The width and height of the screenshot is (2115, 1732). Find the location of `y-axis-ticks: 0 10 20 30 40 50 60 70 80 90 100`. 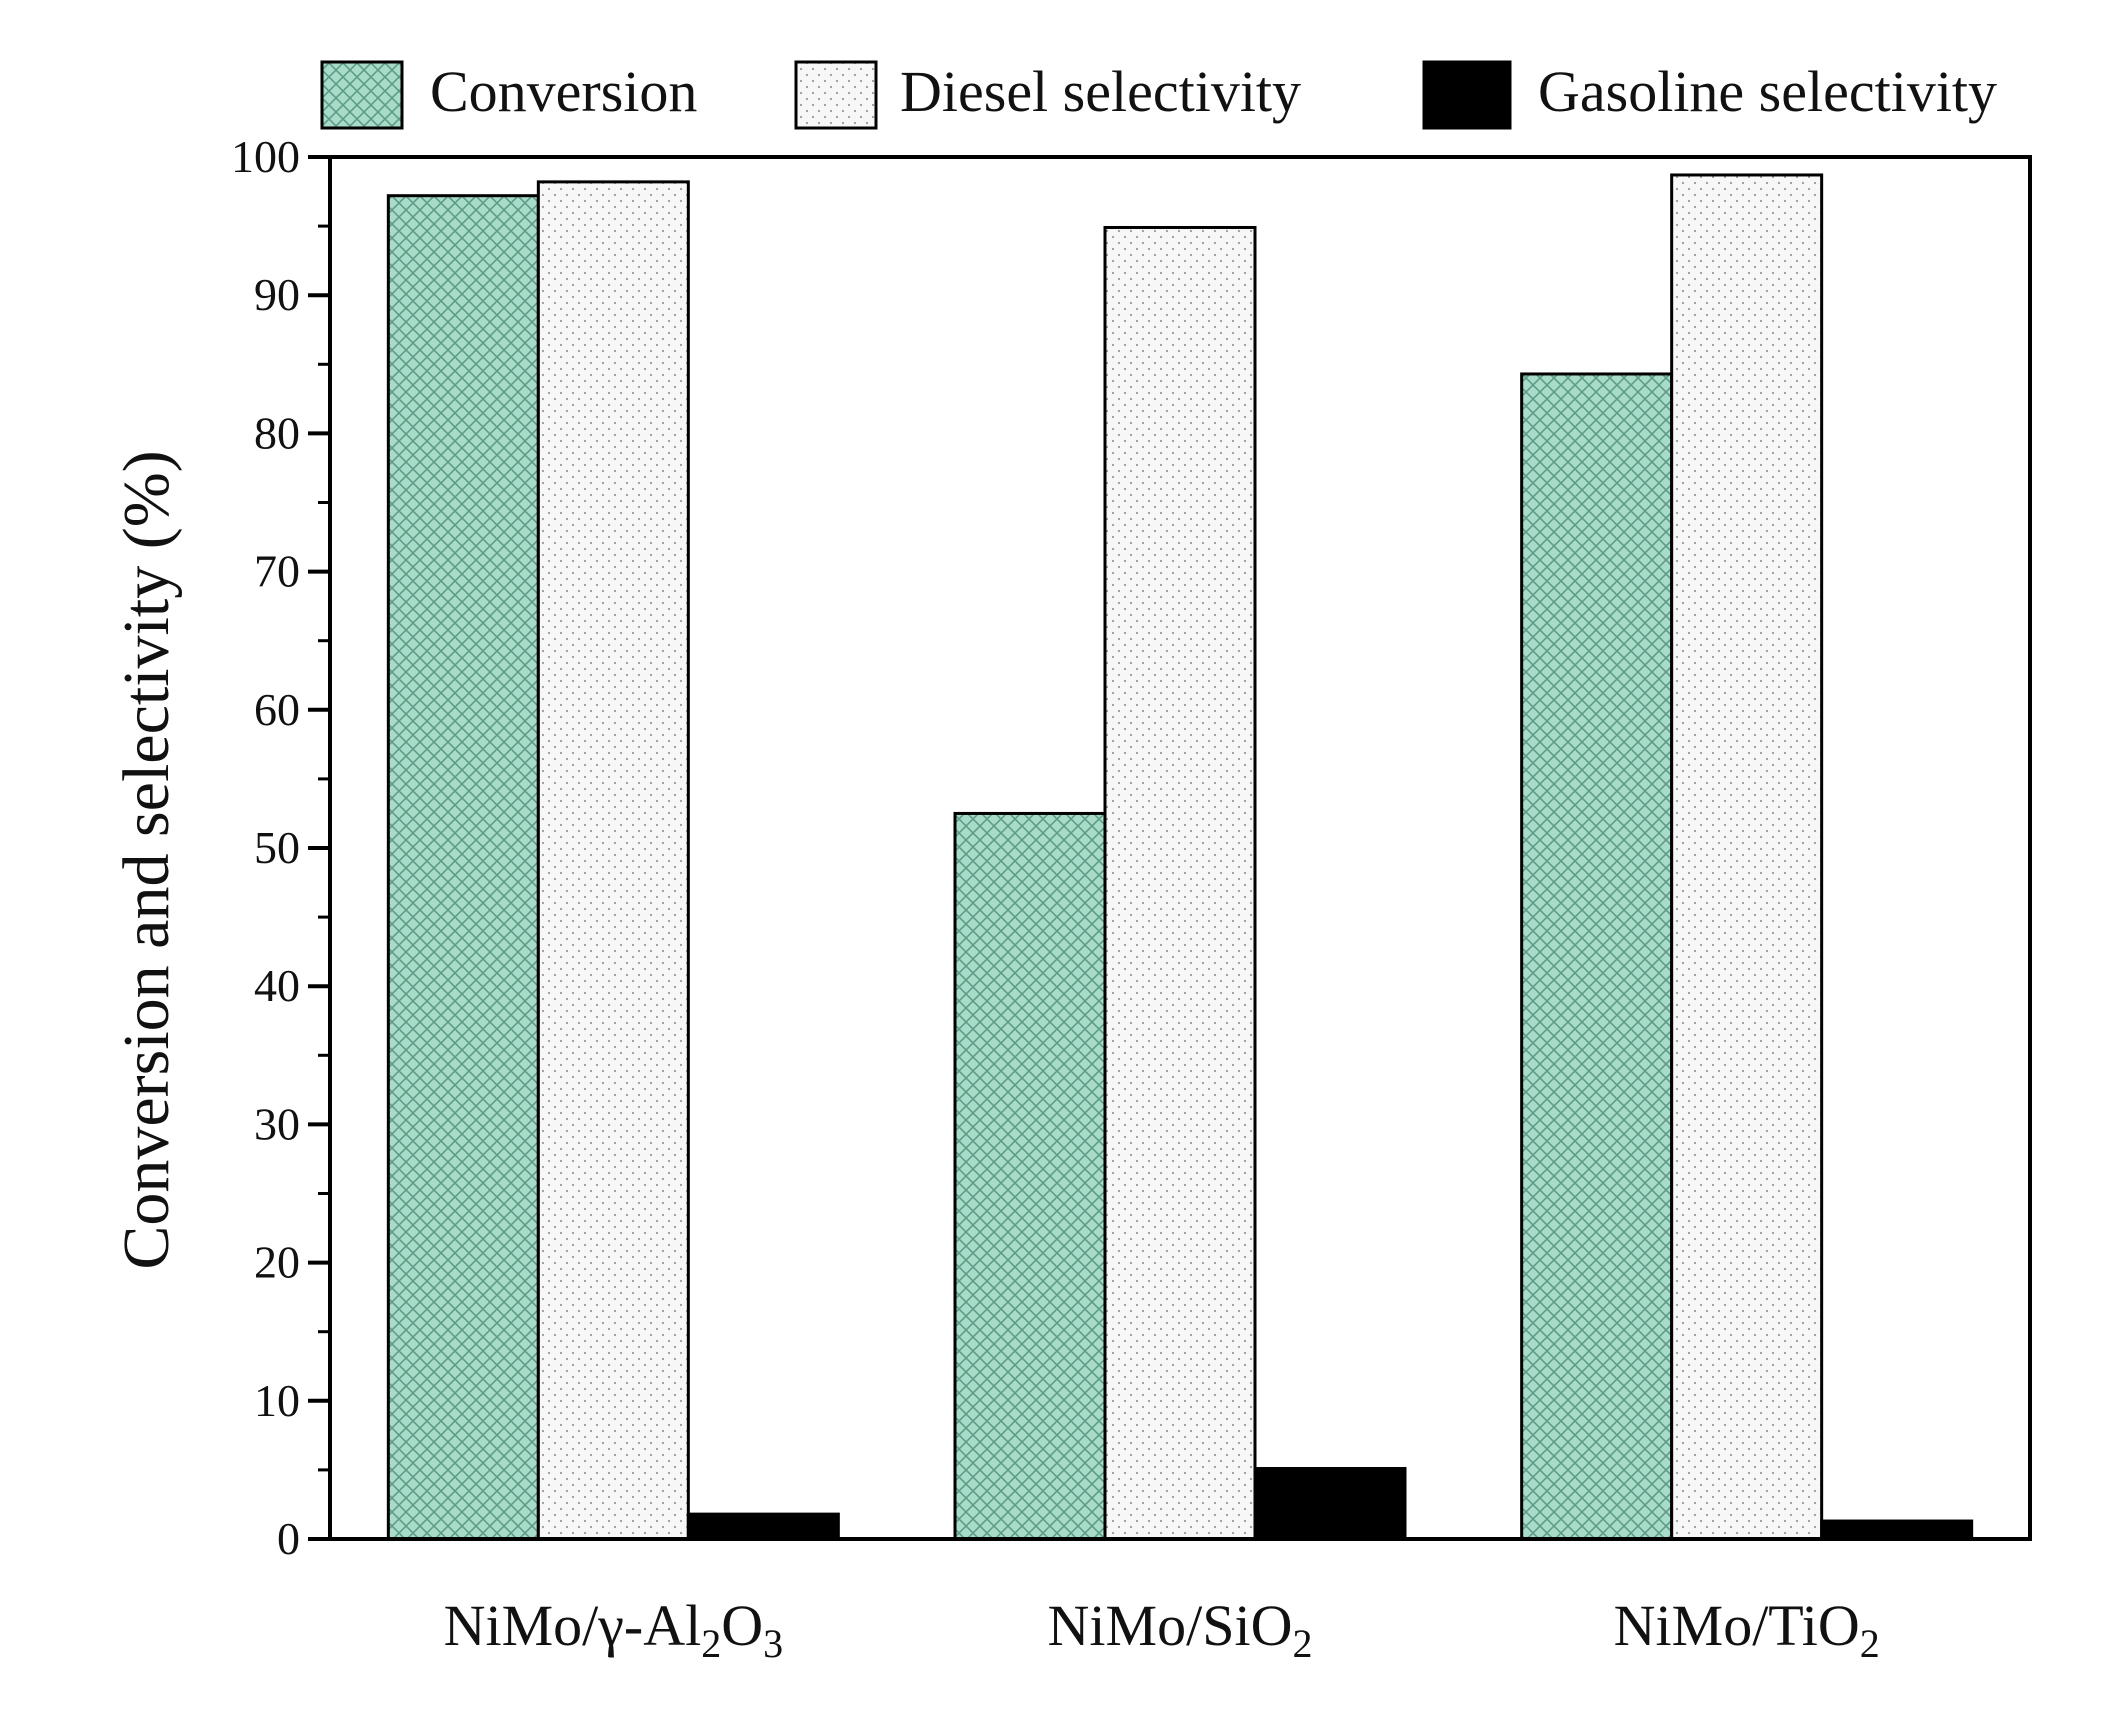

y-axis-ticks: 0 10 20 30 40 50 60 70 80 90 100 is located at coordinates (280, 847).